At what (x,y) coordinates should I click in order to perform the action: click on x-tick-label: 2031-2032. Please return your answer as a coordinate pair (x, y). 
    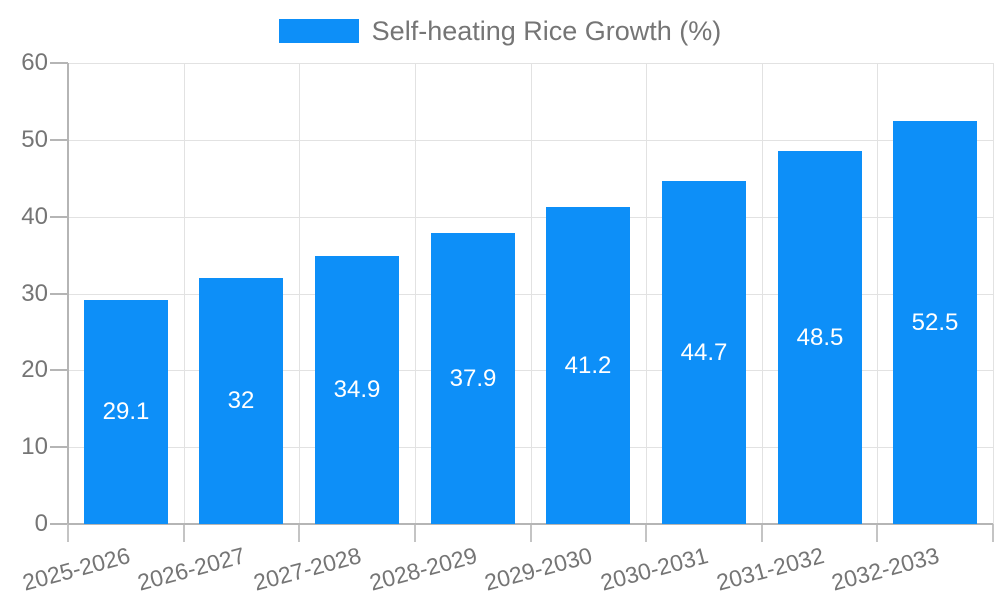
    Looking at the image, I should click on (770, 569).